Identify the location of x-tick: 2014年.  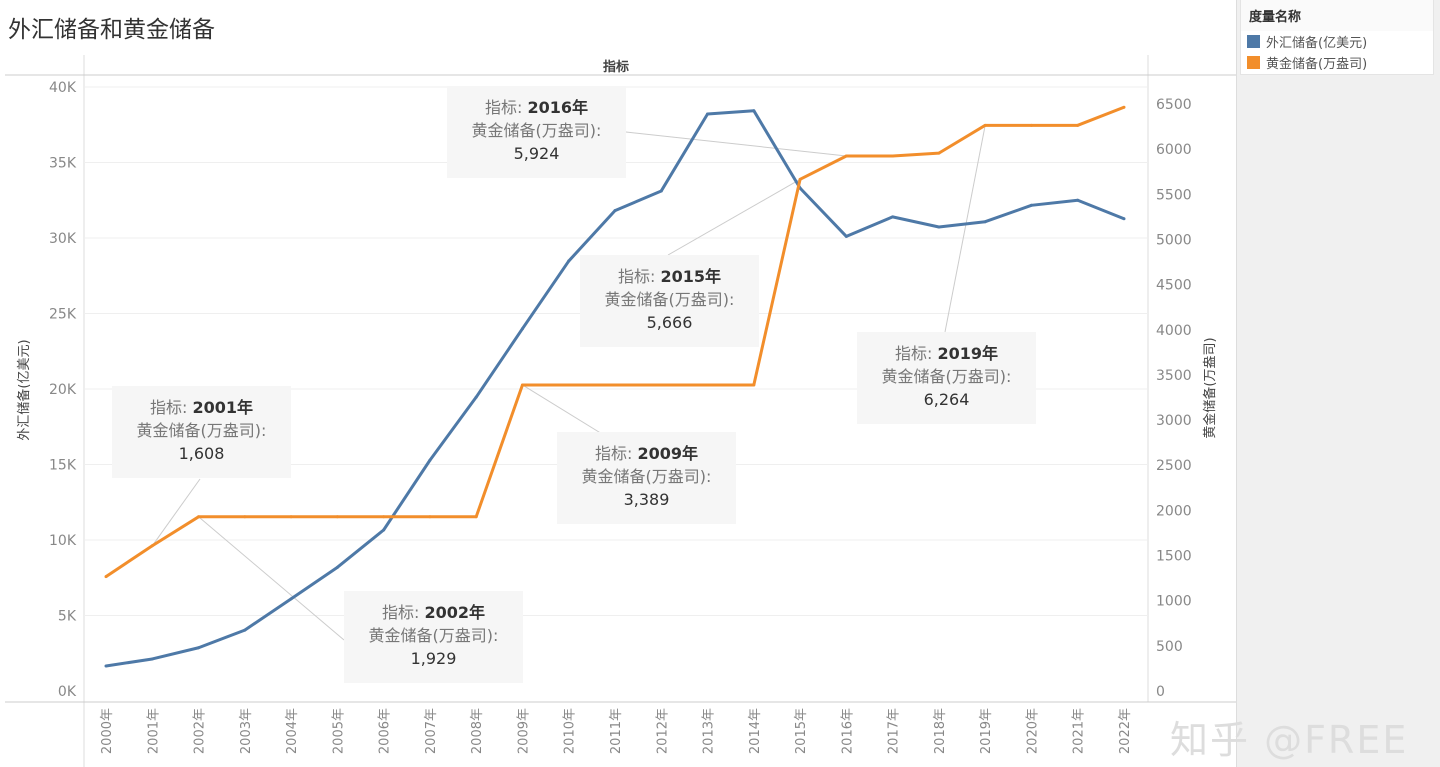
(755, 731).